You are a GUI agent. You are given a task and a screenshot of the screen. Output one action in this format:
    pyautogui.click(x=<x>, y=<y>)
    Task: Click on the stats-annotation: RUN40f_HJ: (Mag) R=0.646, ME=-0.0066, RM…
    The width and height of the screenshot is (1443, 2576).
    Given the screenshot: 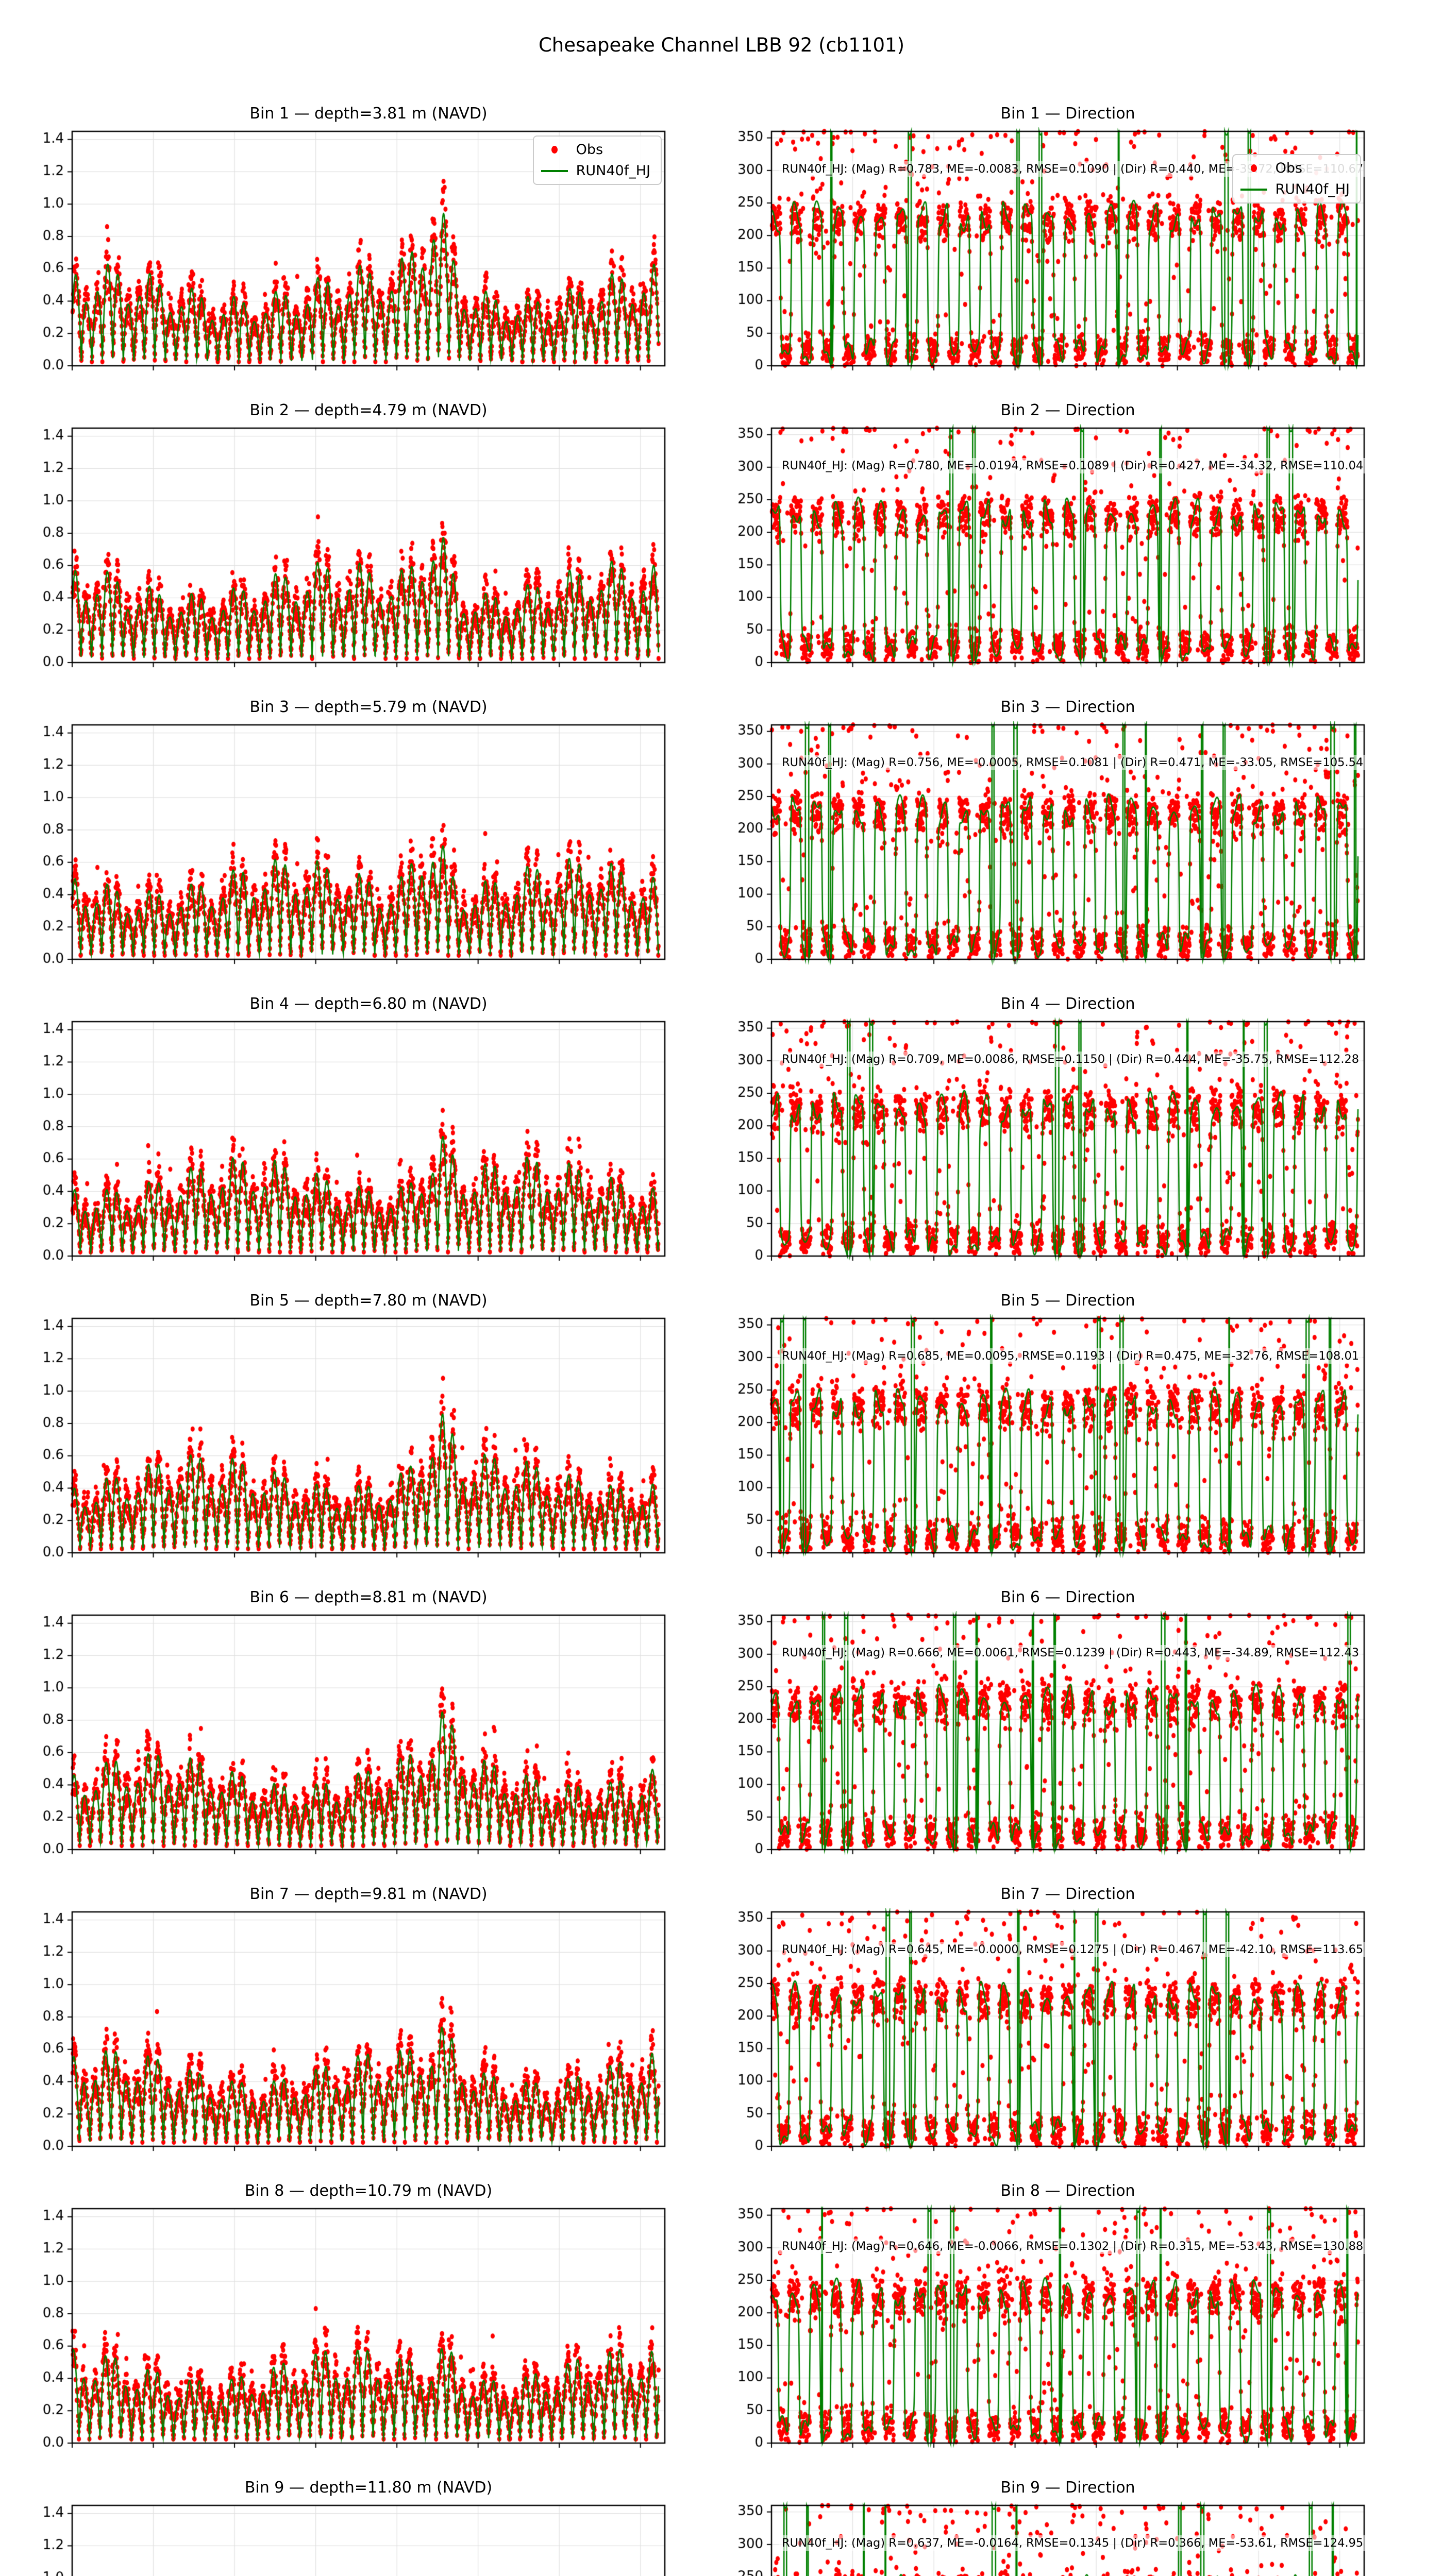 What is the action you would take?
    pyautogui.click(x=1073, y=2246)
    